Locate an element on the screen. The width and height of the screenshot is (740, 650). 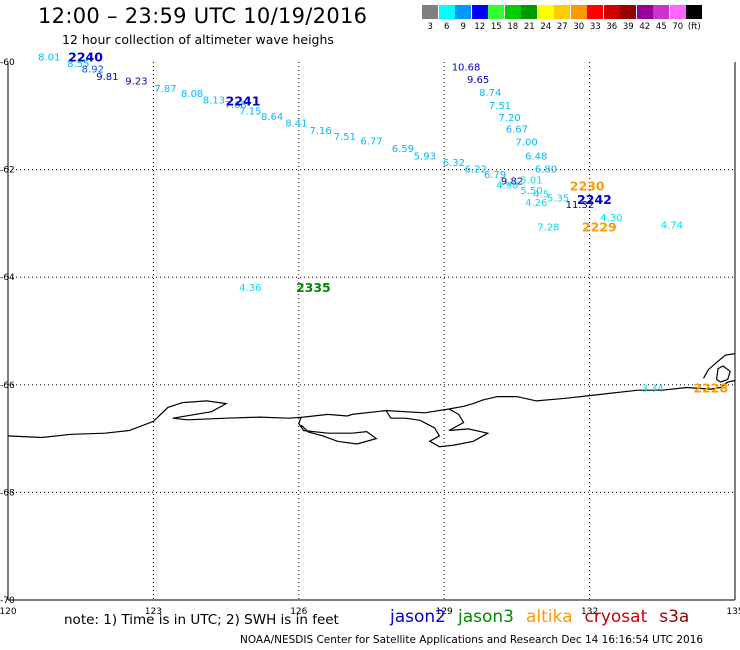
satellite-legend-jason2: jason2 is located at coordinates (418, 617).